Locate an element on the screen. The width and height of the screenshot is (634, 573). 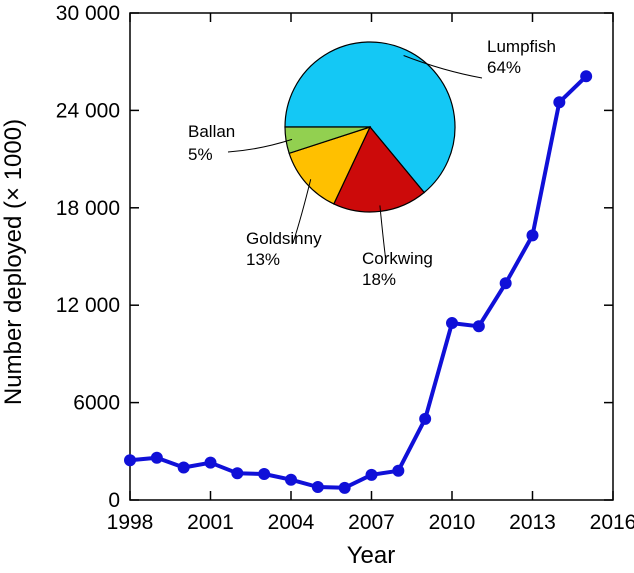
x-tick-label: 2016 is located at coordinates (612, 522).